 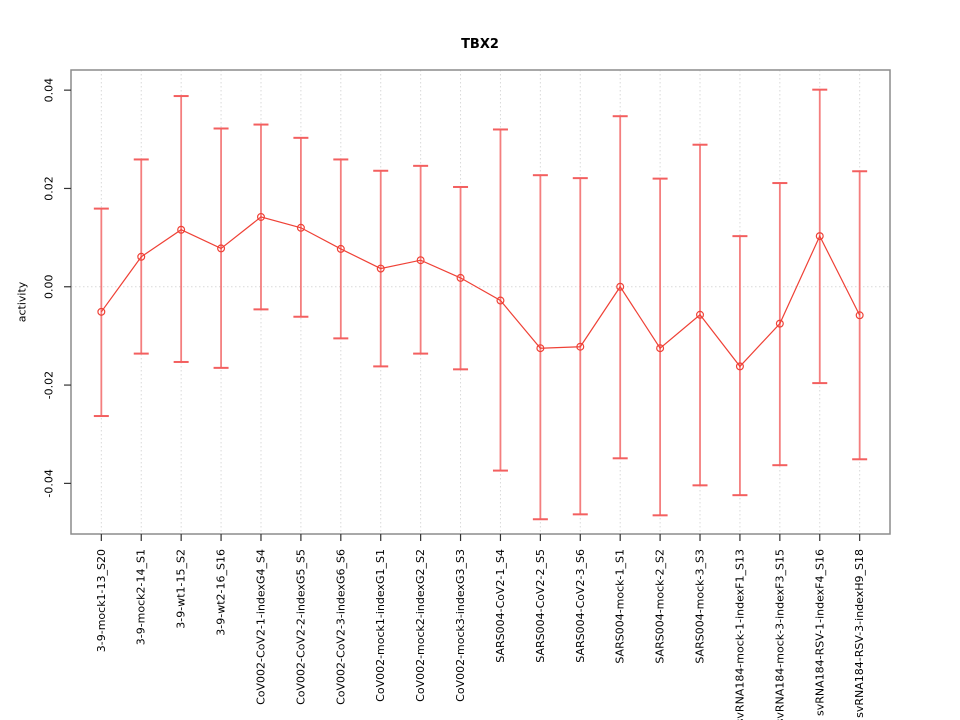 I want to click on x-tick-label: SARS004-CoV2-1_S4, so click(x=500, y=606).